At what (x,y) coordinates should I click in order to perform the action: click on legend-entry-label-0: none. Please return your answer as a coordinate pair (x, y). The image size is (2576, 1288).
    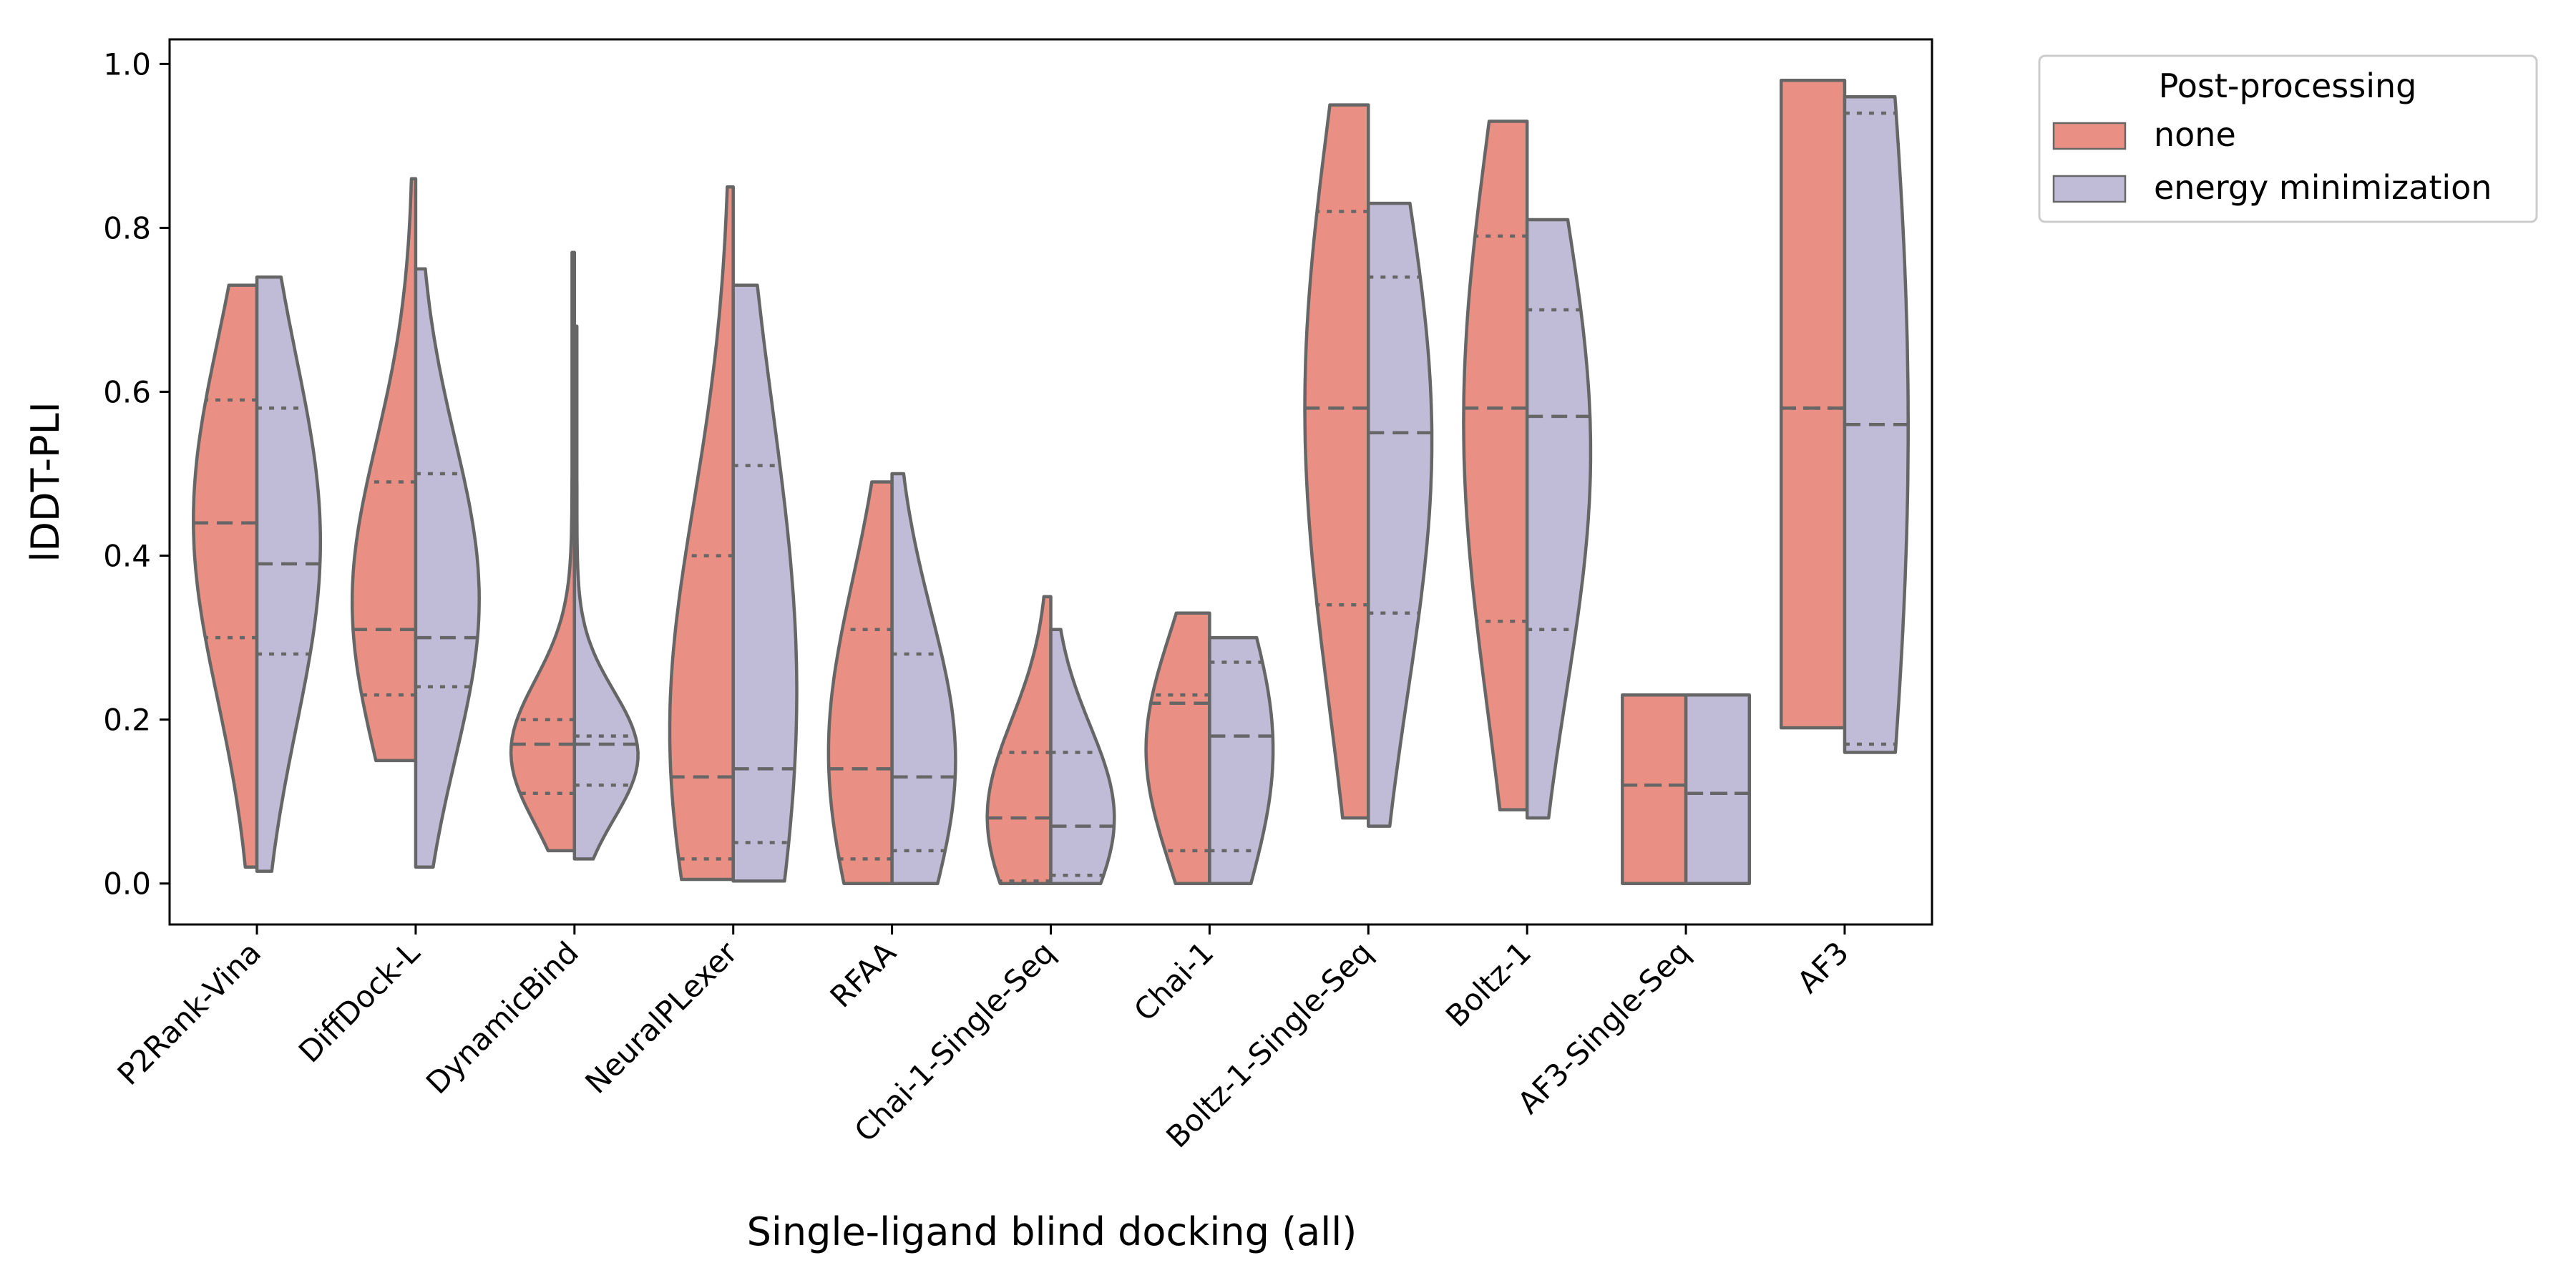
    Looking at the image, I should click on (2195, 134).